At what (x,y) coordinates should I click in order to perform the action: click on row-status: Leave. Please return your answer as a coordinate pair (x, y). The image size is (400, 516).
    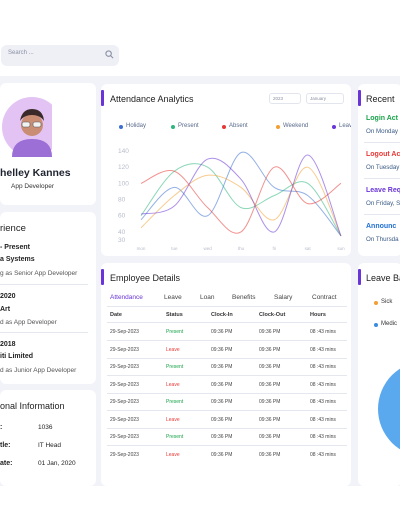
    Looking at the image, I should click on (173, 349).